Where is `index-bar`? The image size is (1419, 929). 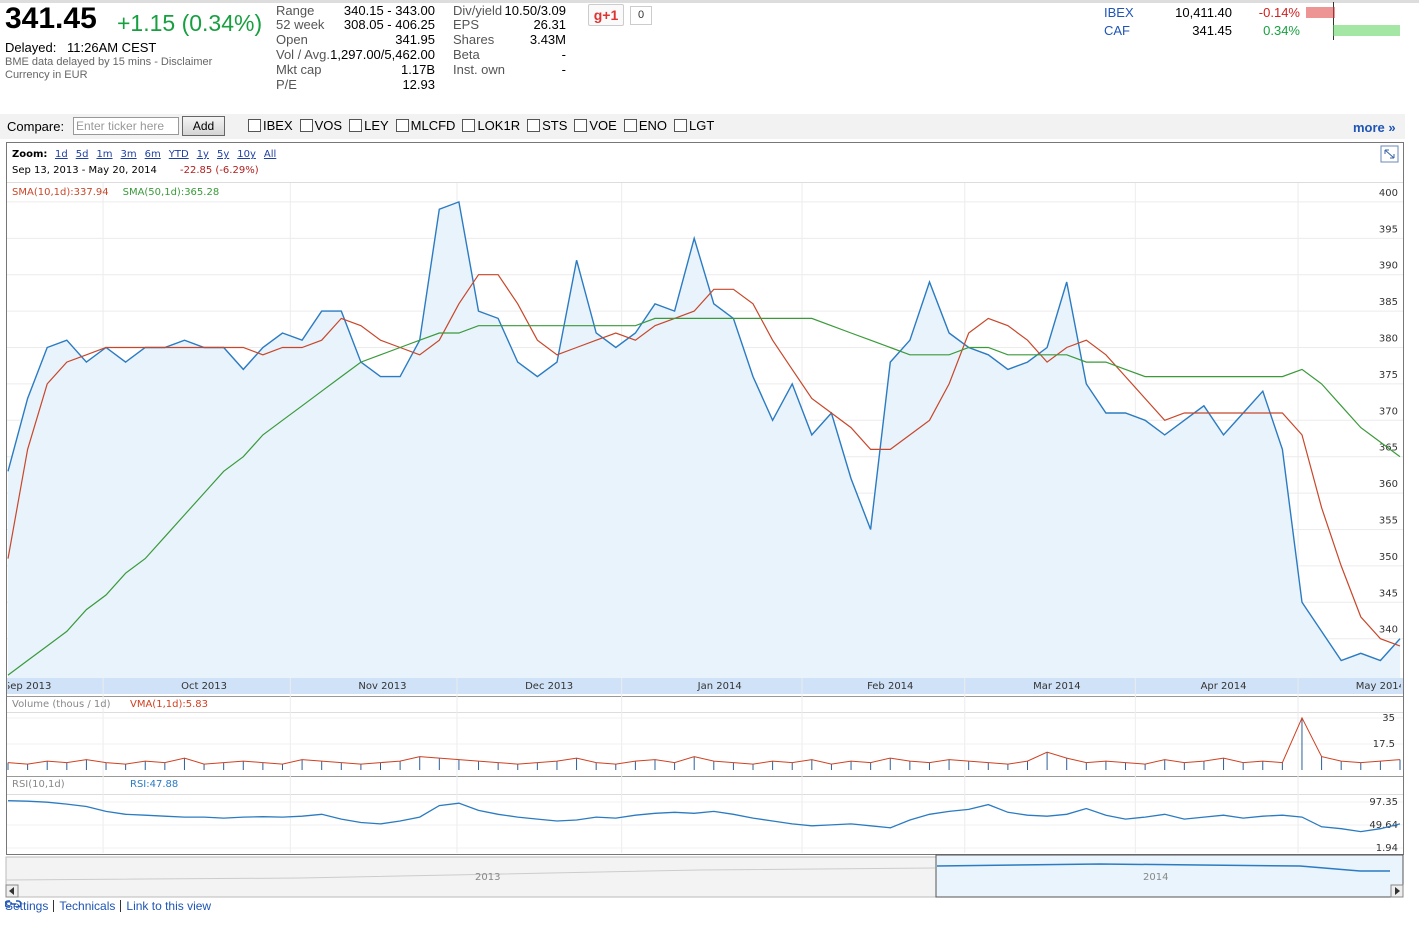
index-bar is located at coordinates (1366, 30).